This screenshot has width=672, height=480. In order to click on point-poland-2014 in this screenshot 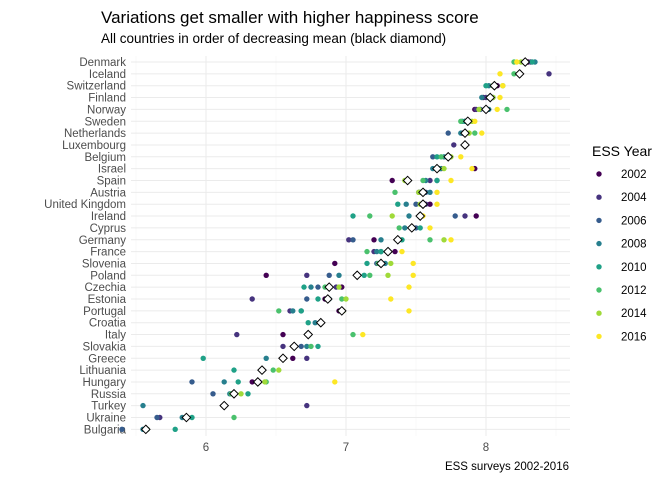, I will do `click(388, 275)`.